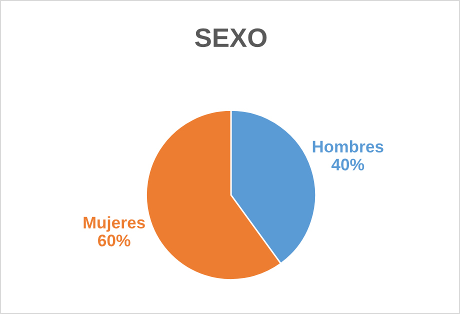  I want to click on data-label: 60%, so click(114, 240).